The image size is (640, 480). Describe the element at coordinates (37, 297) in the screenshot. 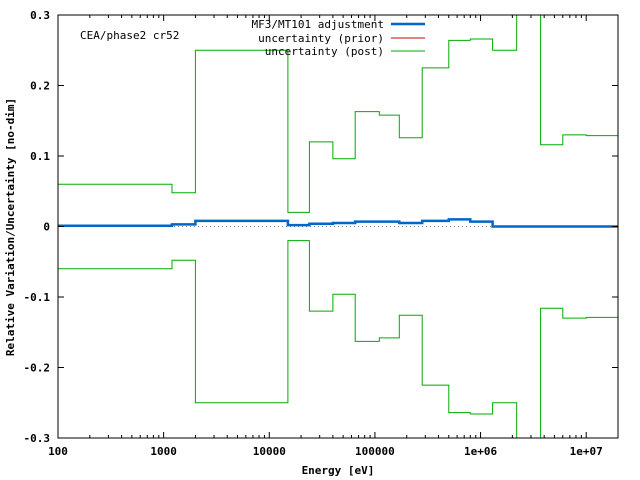

I see `y-tick-label: -0.1` at that location.